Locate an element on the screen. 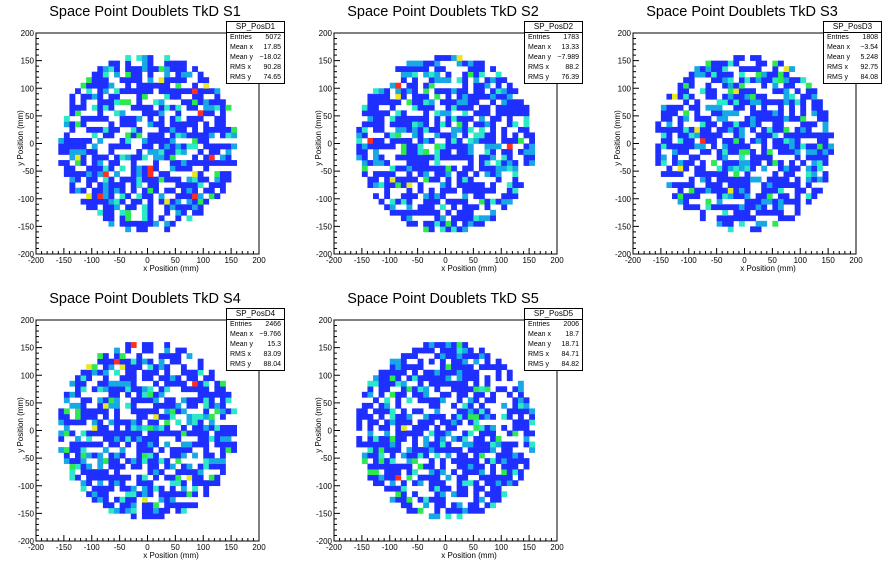 The height and width of the screenshot is (574, 896). panel-title: Space Point Doublets TkD S3 is located at coordinates (742, 12).